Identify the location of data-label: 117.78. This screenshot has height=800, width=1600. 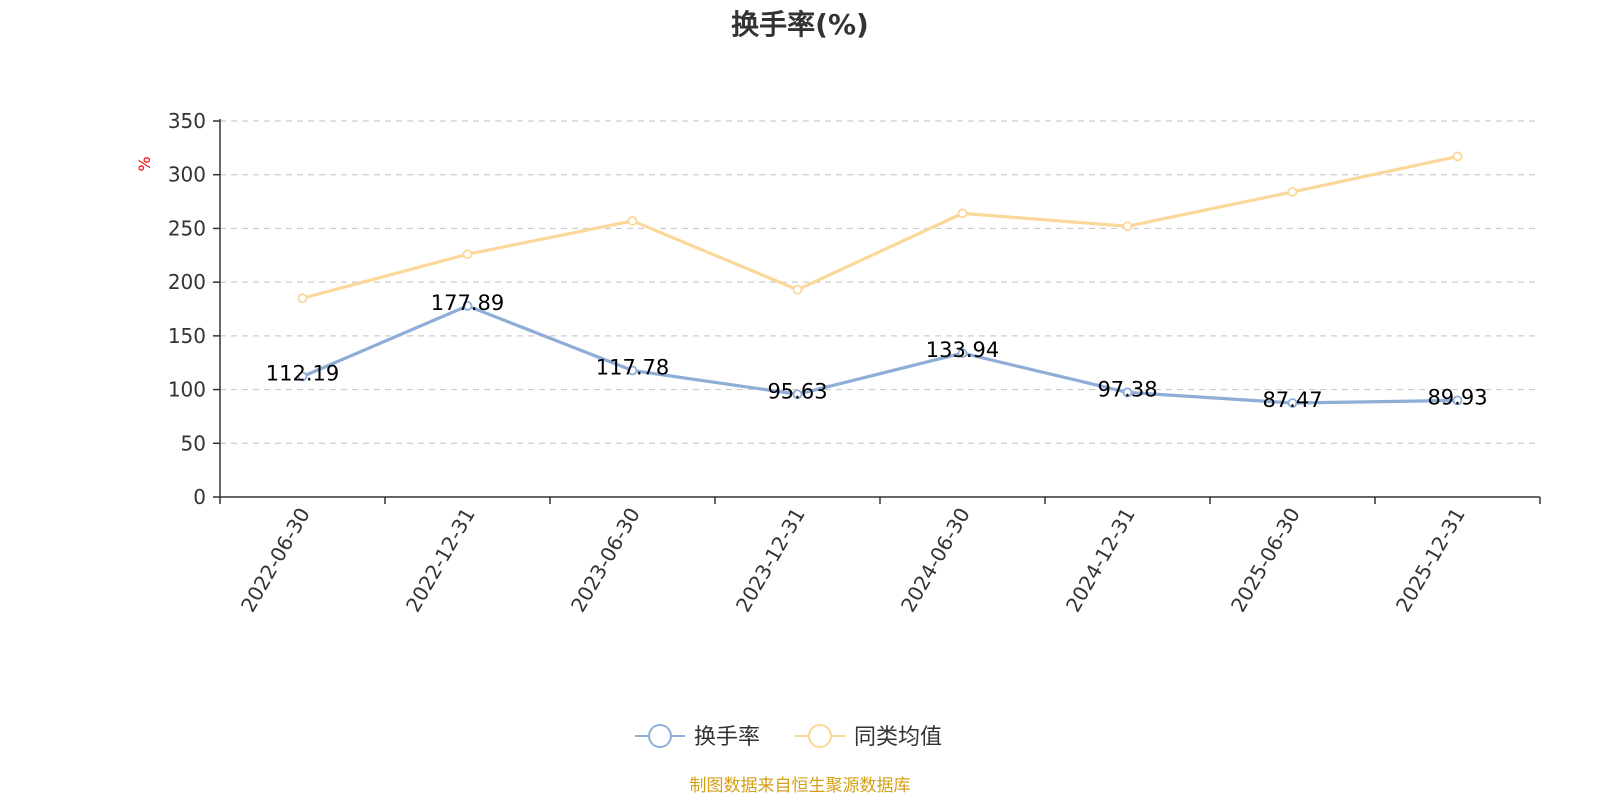
(632, 367).